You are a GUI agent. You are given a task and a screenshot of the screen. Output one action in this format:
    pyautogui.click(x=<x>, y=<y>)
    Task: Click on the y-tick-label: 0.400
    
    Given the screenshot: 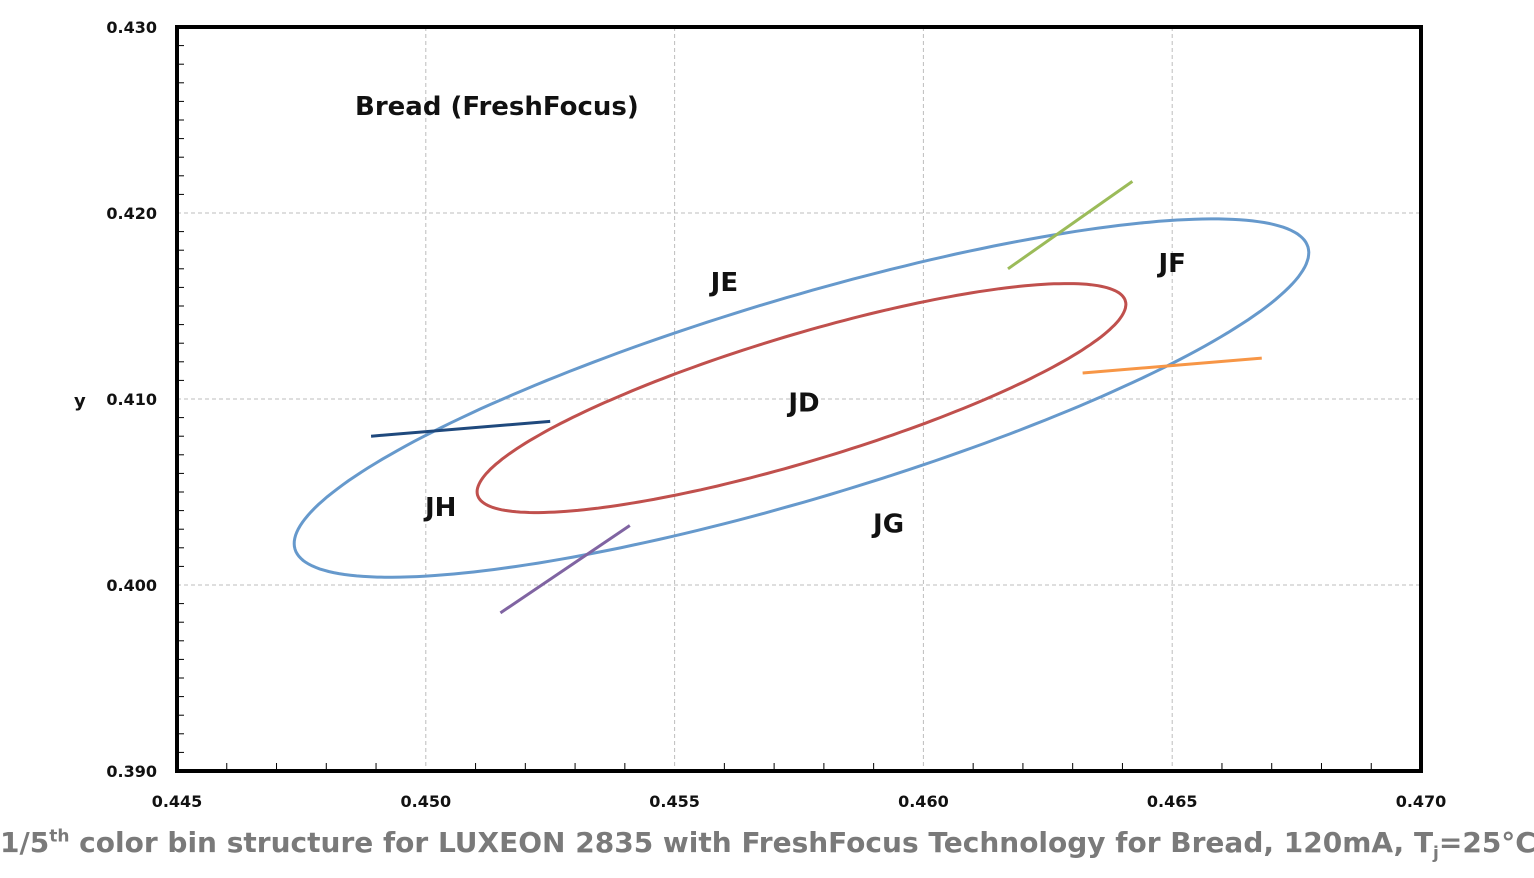 What is the action you would take?
    pyautogui.click(x=131, y=585)
    